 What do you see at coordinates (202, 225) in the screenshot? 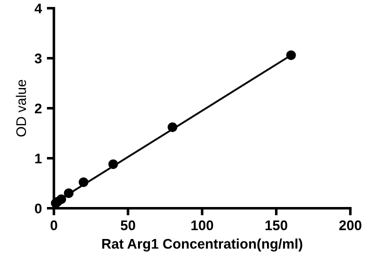
I see `x-tick-label: 100` at bounding box center [202, 225].